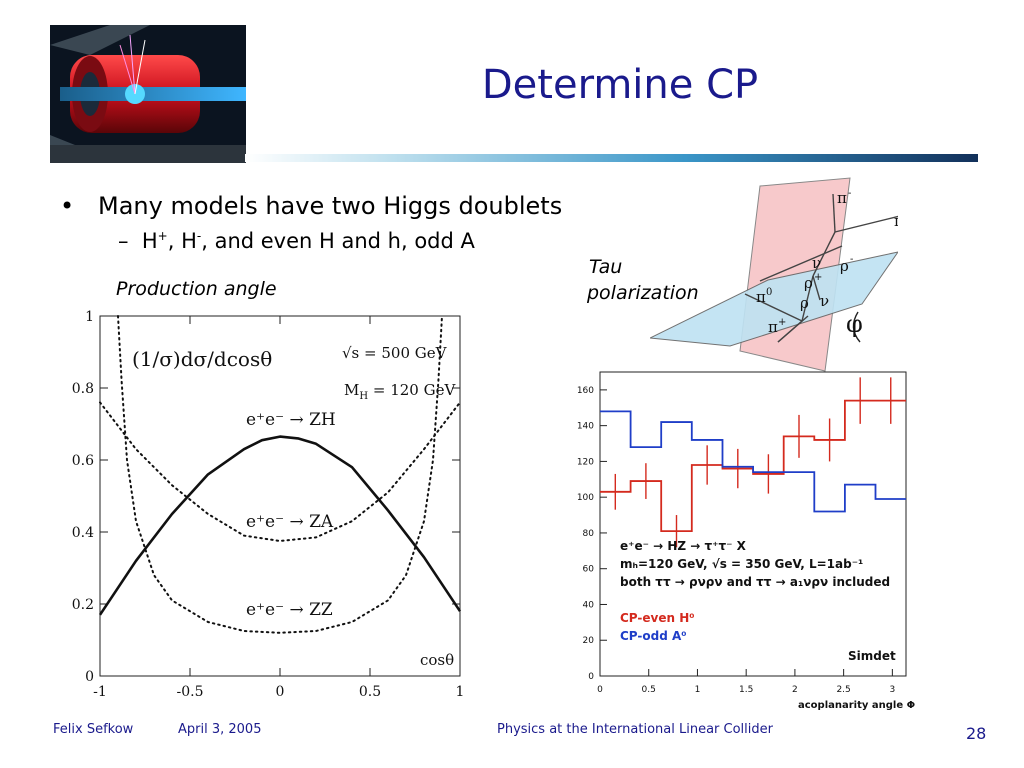 The height and width of the screenshot is (768, 1024). I want to click on label-za: e⁺e⁻ → ZA, so click(290, 522).